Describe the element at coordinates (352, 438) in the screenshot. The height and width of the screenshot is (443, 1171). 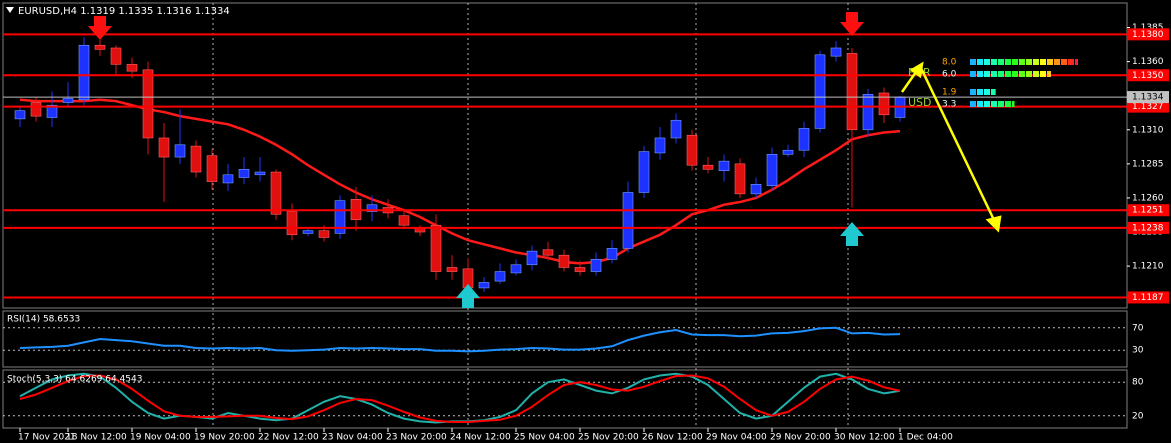
I see `x-tick-label: 23 Nov 04:00` at that location.